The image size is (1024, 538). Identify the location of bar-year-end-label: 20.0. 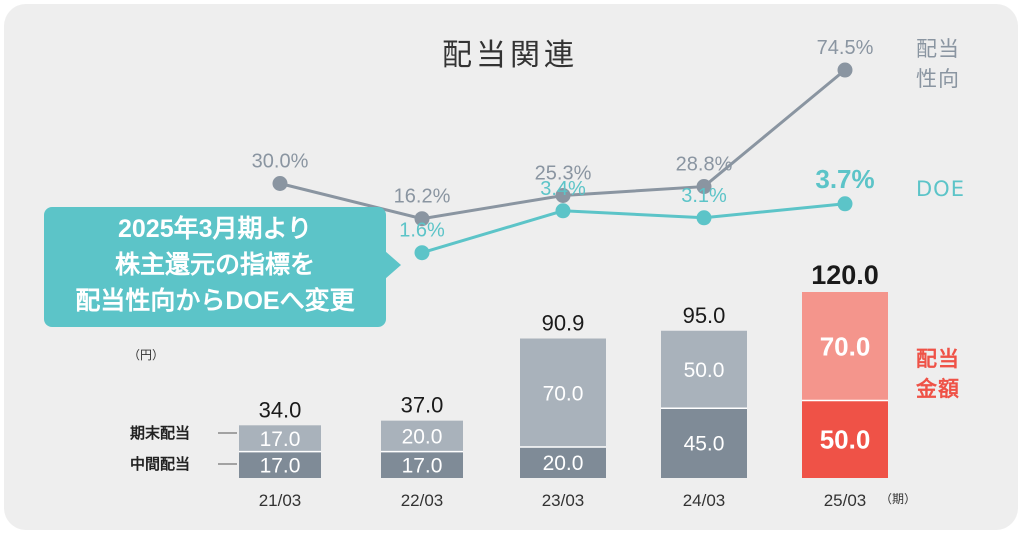
(422, 437).